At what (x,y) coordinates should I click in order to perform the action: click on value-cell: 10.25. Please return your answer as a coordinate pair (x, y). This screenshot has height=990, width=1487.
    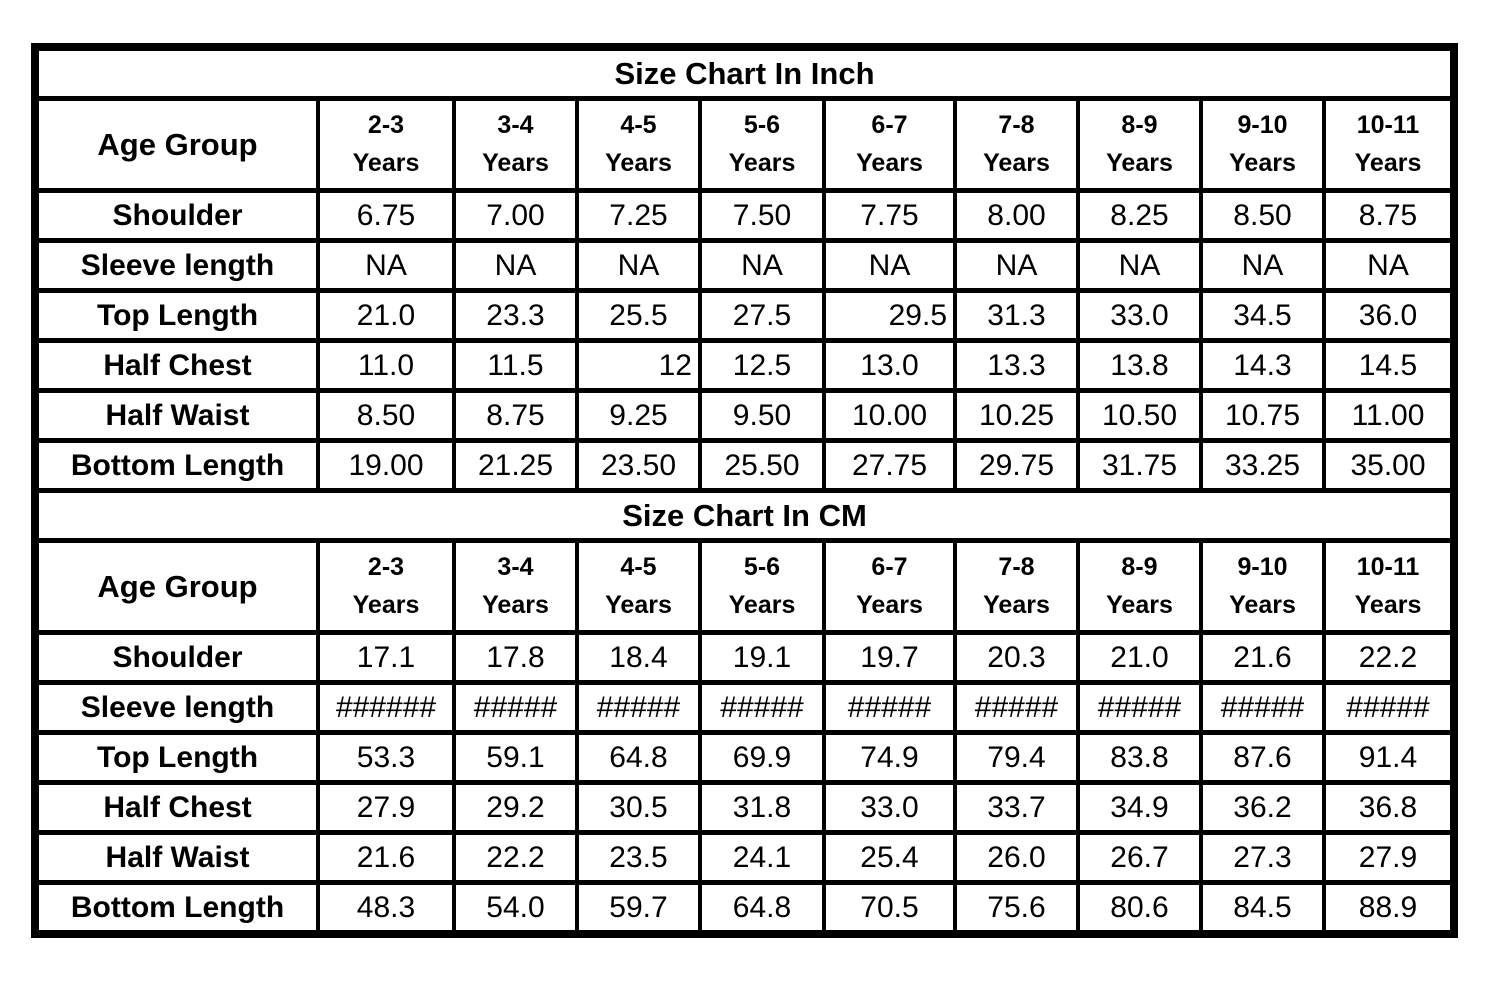
    Looking at the image, I should click on (1016, 415).